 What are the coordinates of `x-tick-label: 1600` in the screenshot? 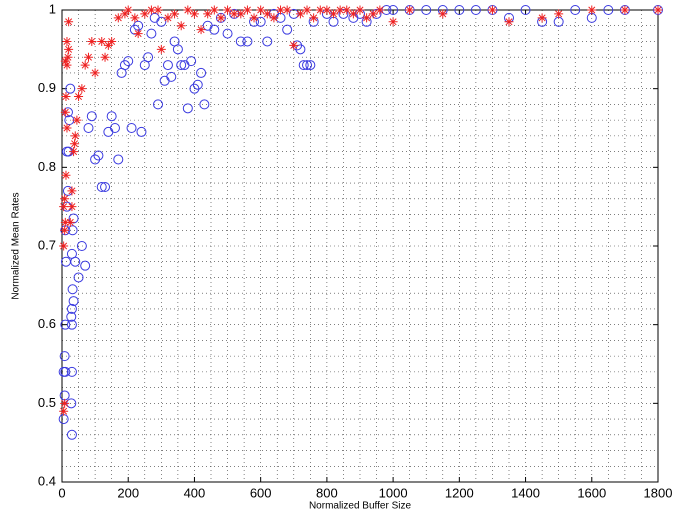 It's located at (591, 492).